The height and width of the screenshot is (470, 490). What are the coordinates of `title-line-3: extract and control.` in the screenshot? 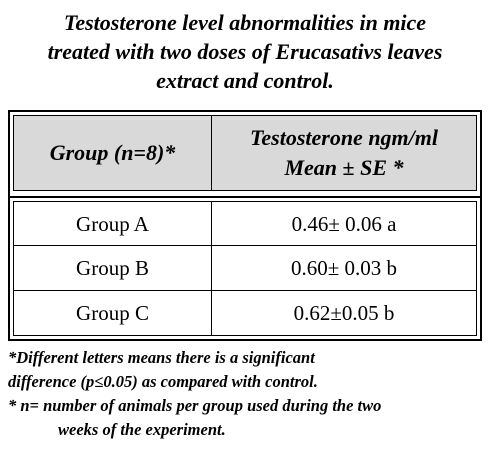 It's located at (245, 80).